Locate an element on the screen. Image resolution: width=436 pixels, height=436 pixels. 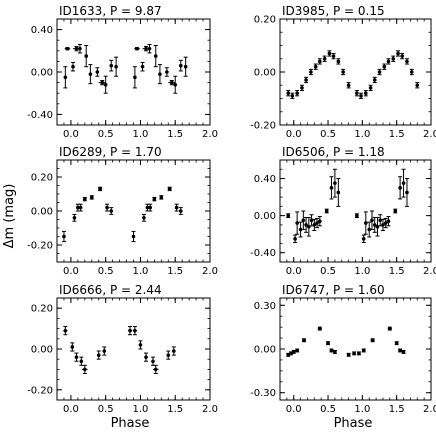
panel-title: ID6666, P = 2.44 is located at coordinates (110, 290).